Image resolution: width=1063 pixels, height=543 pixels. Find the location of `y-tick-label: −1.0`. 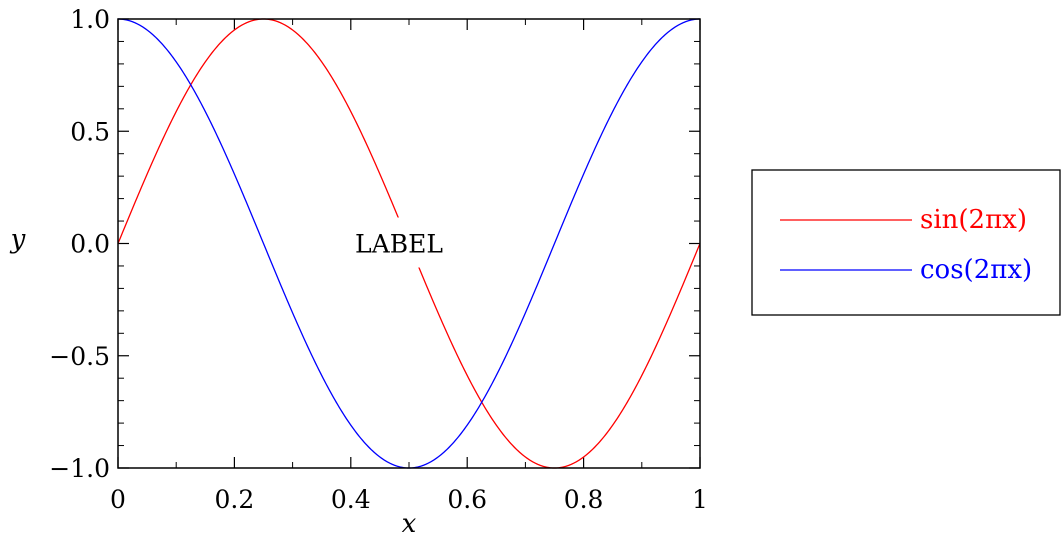

y-tick-label: −1.0 is located at coordinates (79, 468).